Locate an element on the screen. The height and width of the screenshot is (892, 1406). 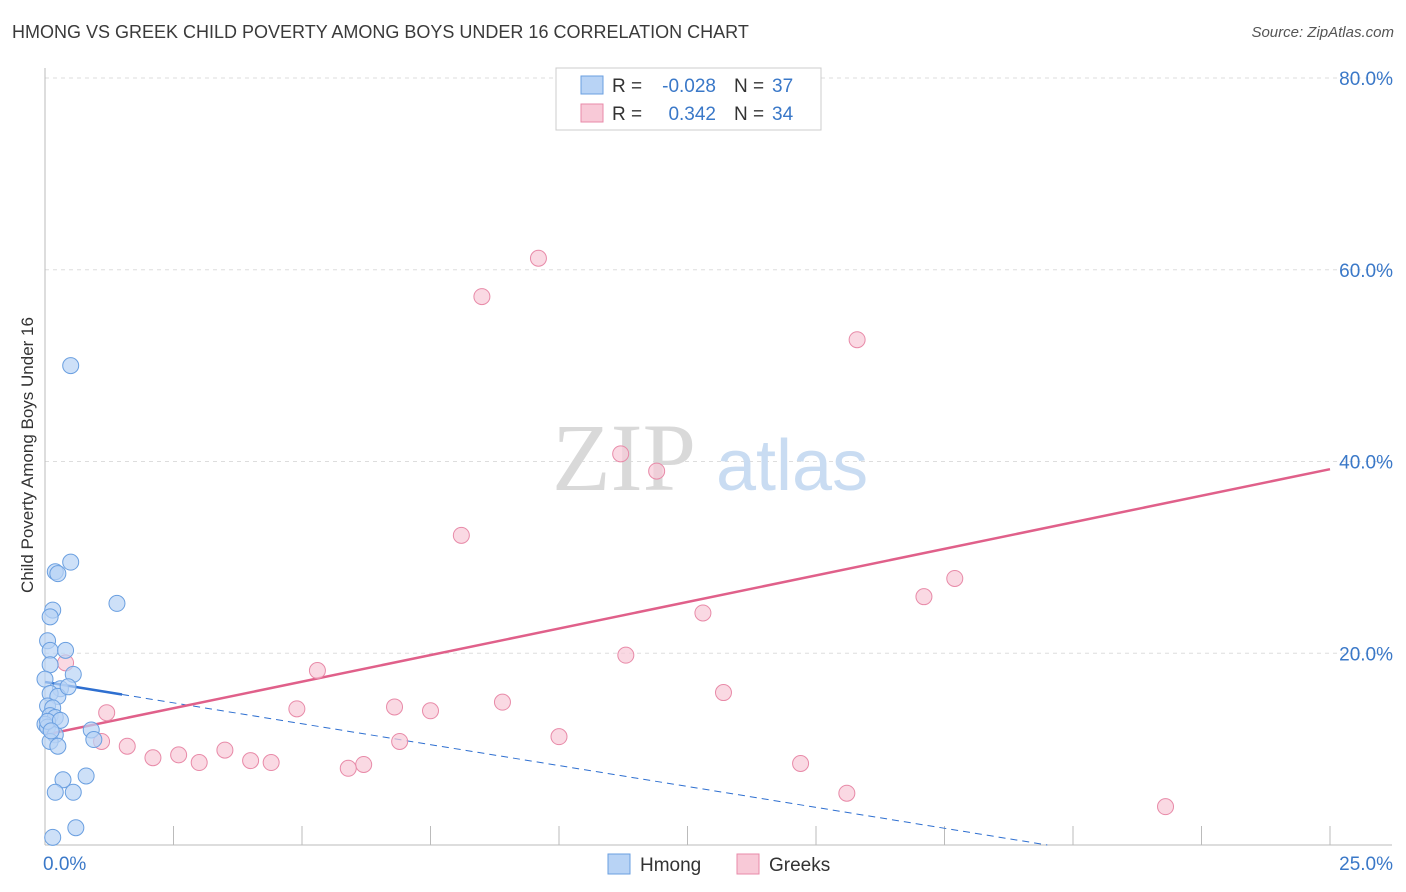
legend-label-hmong: Hmong is located at coordinates (670, 865).